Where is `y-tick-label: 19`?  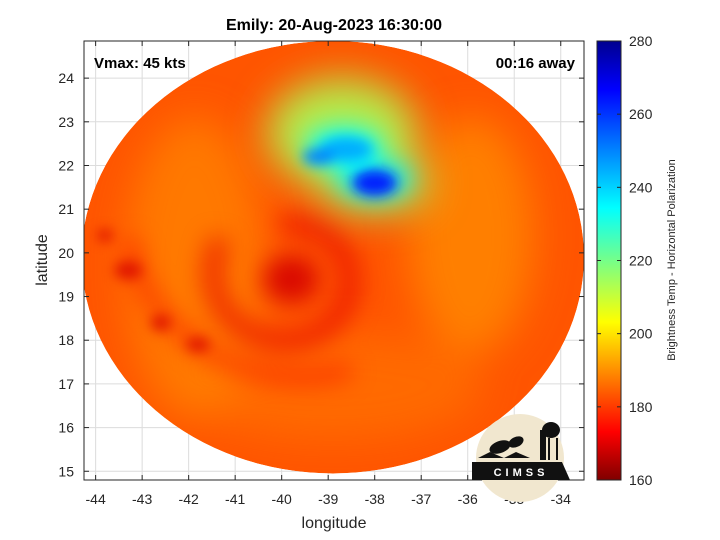 y-tick-label: 19 is located at coordinates (66, 297).